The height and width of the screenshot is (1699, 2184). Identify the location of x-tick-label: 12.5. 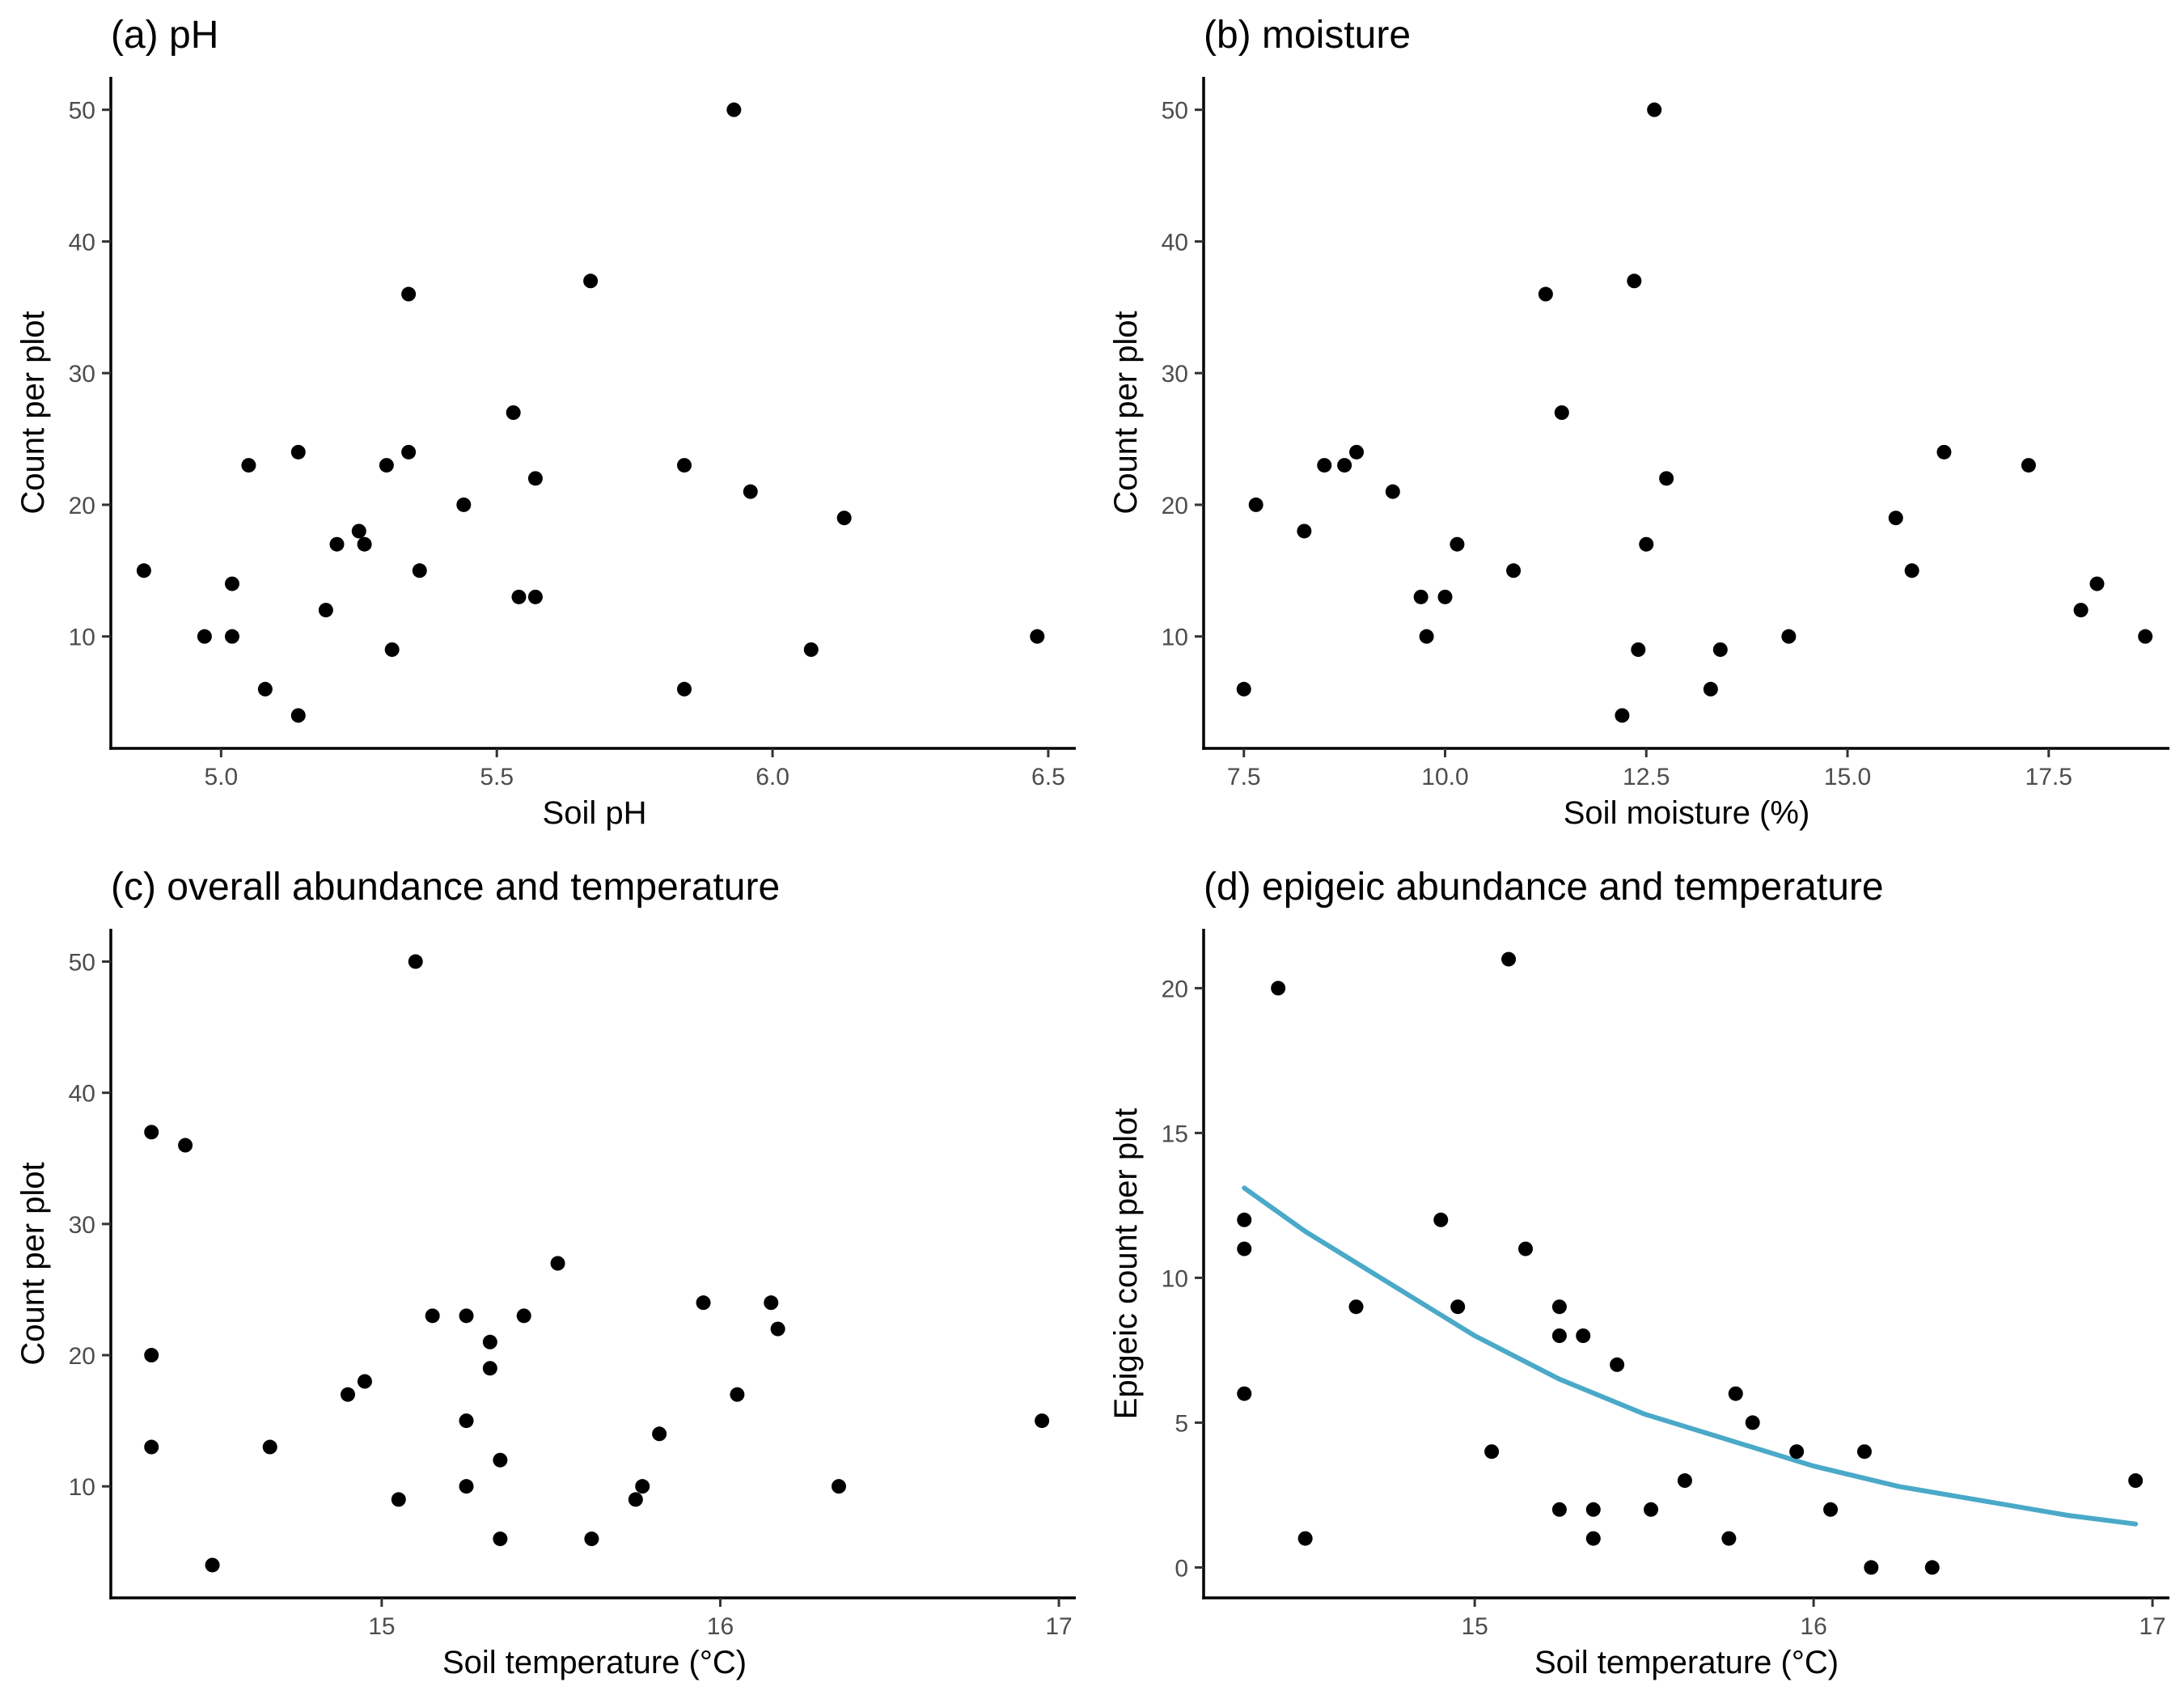
(1646, 777).